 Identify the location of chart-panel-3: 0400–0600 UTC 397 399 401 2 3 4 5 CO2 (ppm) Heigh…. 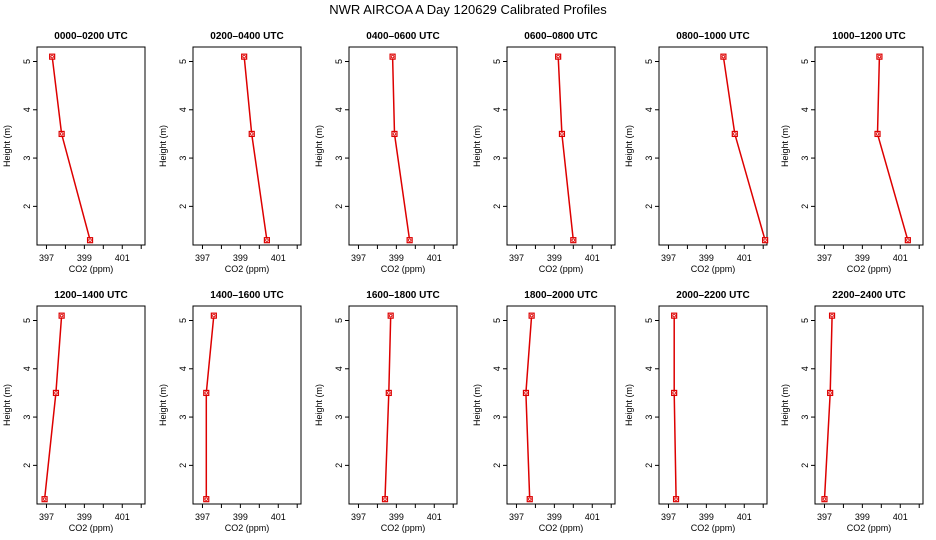
(386, 152).